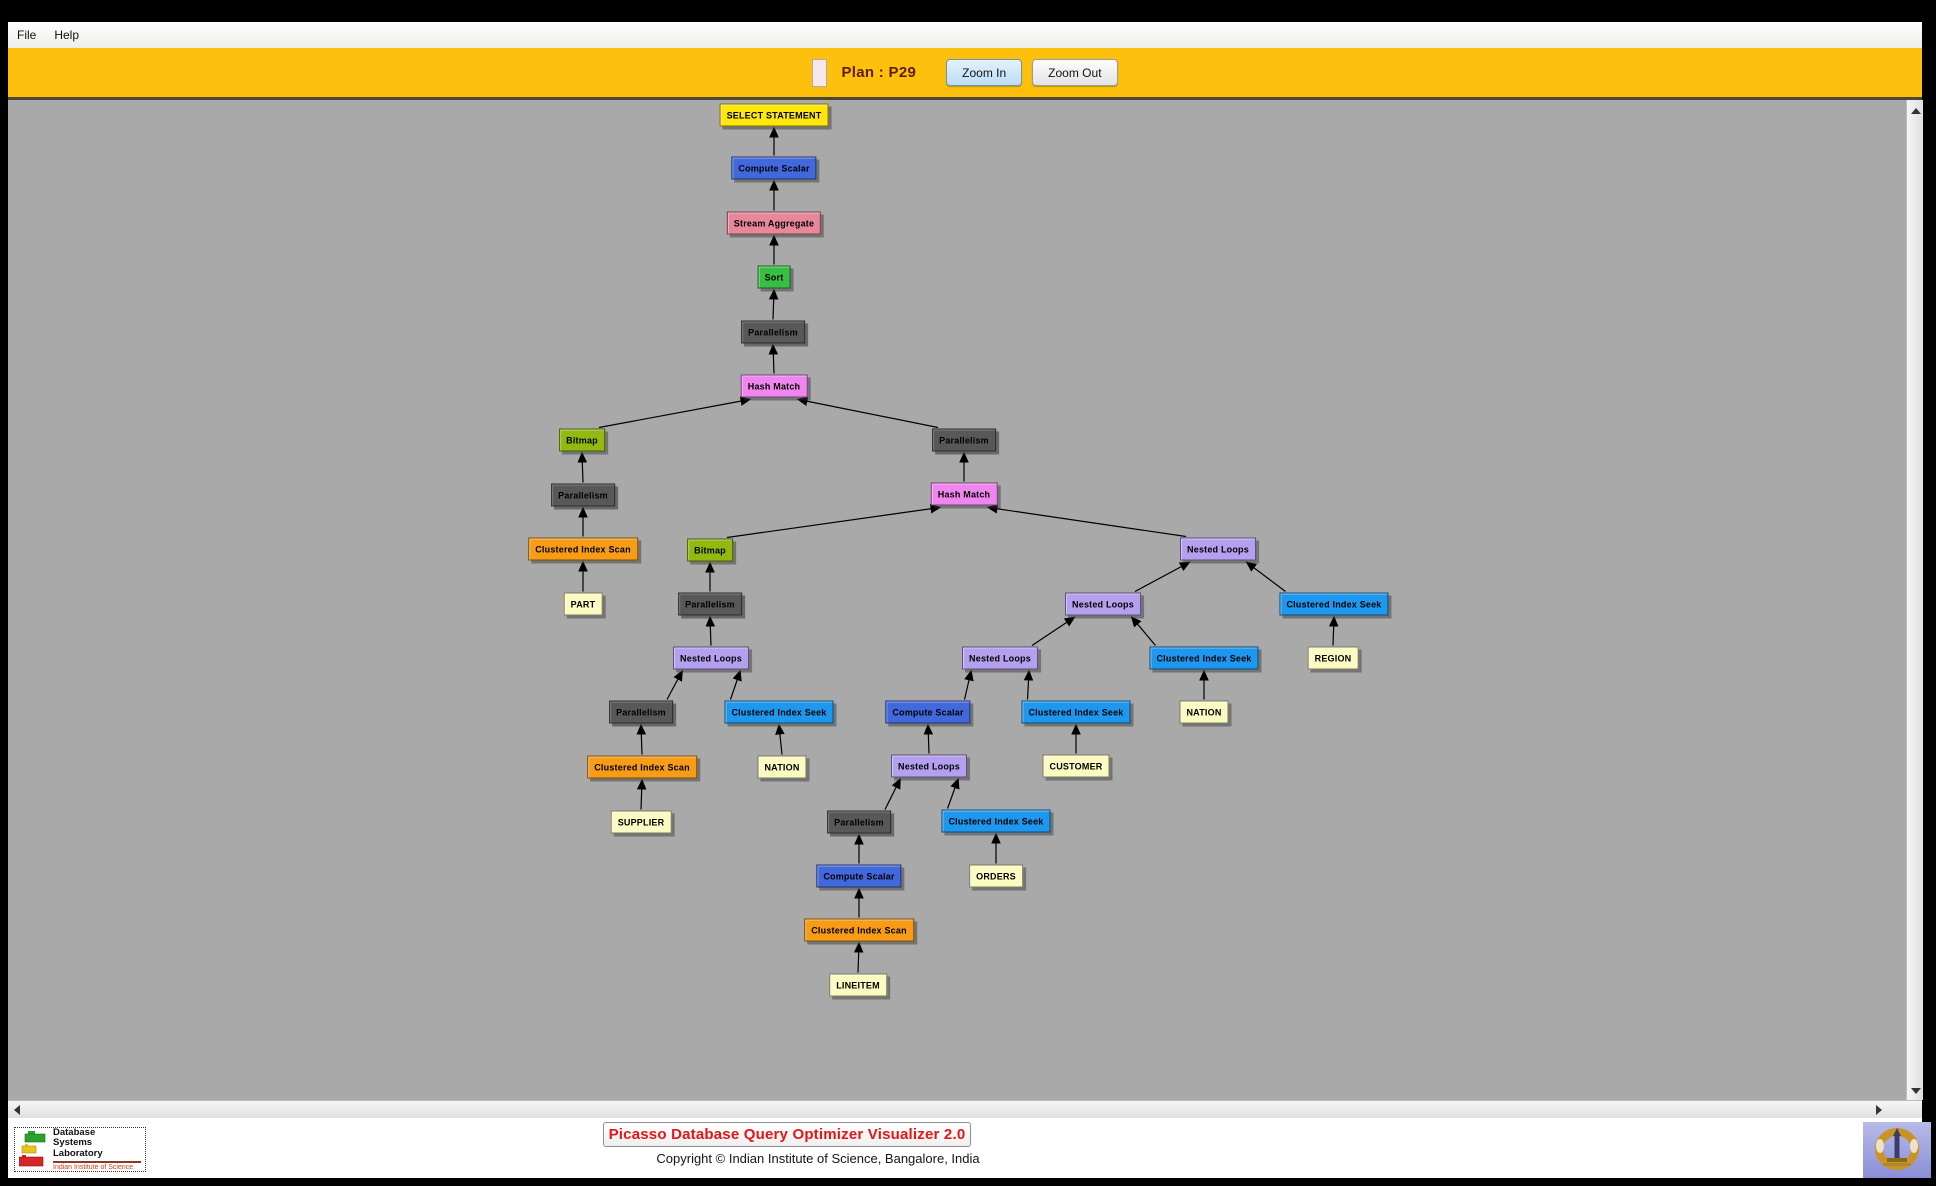 The image size is (1936, 1186). I want to click on plan-node-orders: ORDERS, so click(996, 876).